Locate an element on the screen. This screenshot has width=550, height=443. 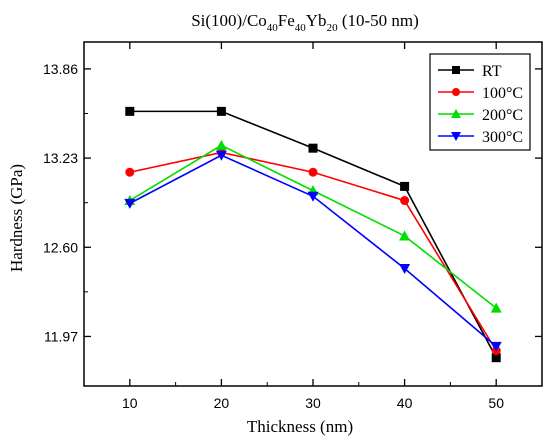
y-tick-label: 12.60 is located at coordinates (60, 247).